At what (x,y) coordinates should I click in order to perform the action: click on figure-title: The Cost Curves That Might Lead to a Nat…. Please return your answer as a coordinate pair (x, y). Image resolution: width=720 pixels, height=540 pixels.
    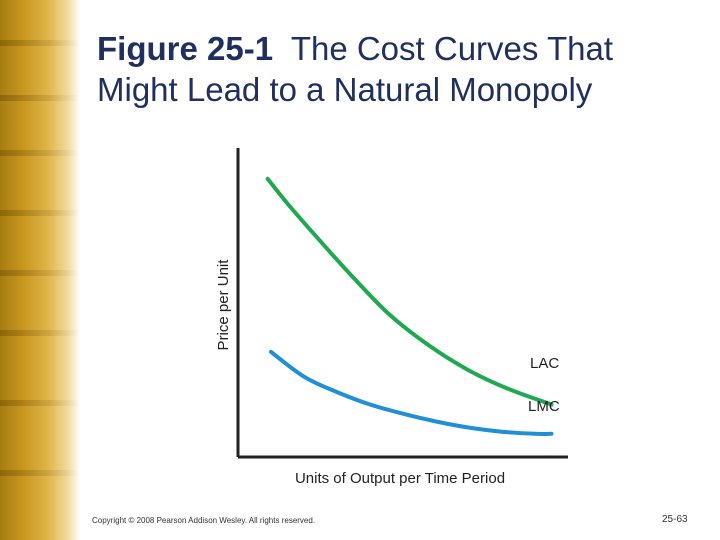
    Looking at the image, I should click on (355, 69).